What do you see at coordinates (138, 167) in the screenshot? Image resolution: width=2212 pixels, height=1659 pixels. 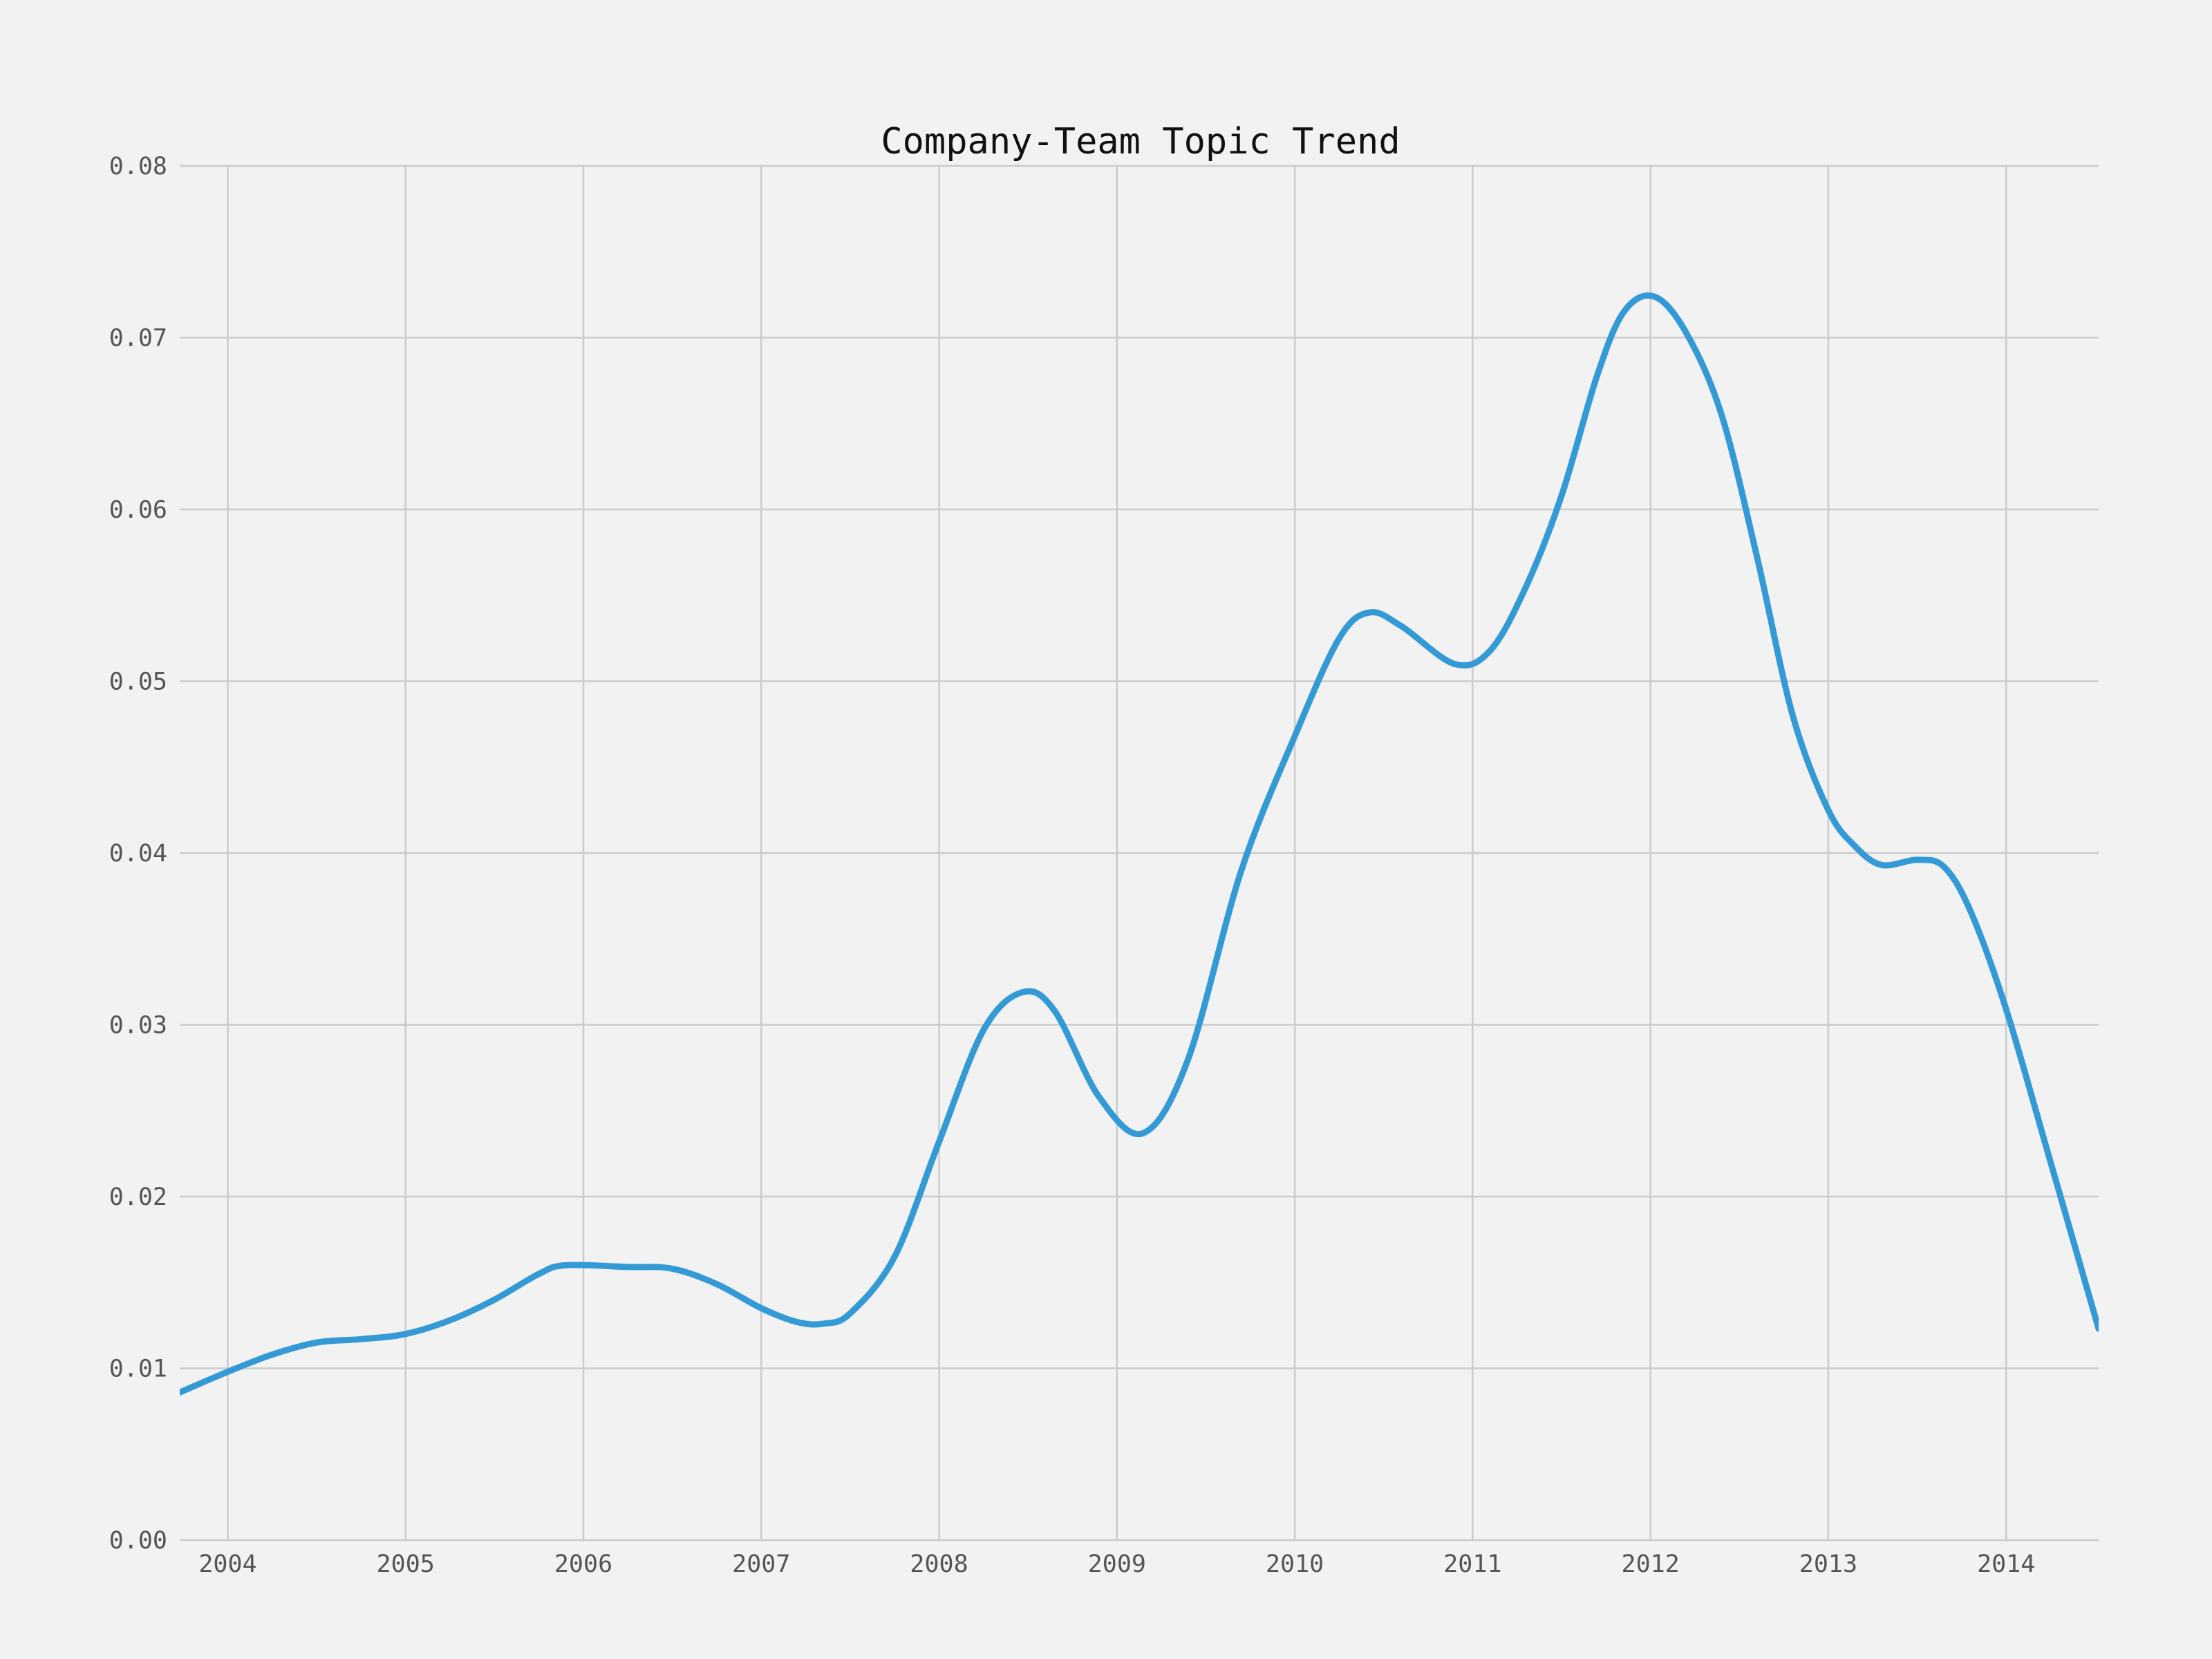 I see `y-tick-label-0.08: 0.08` at bounding box center [138, 167].